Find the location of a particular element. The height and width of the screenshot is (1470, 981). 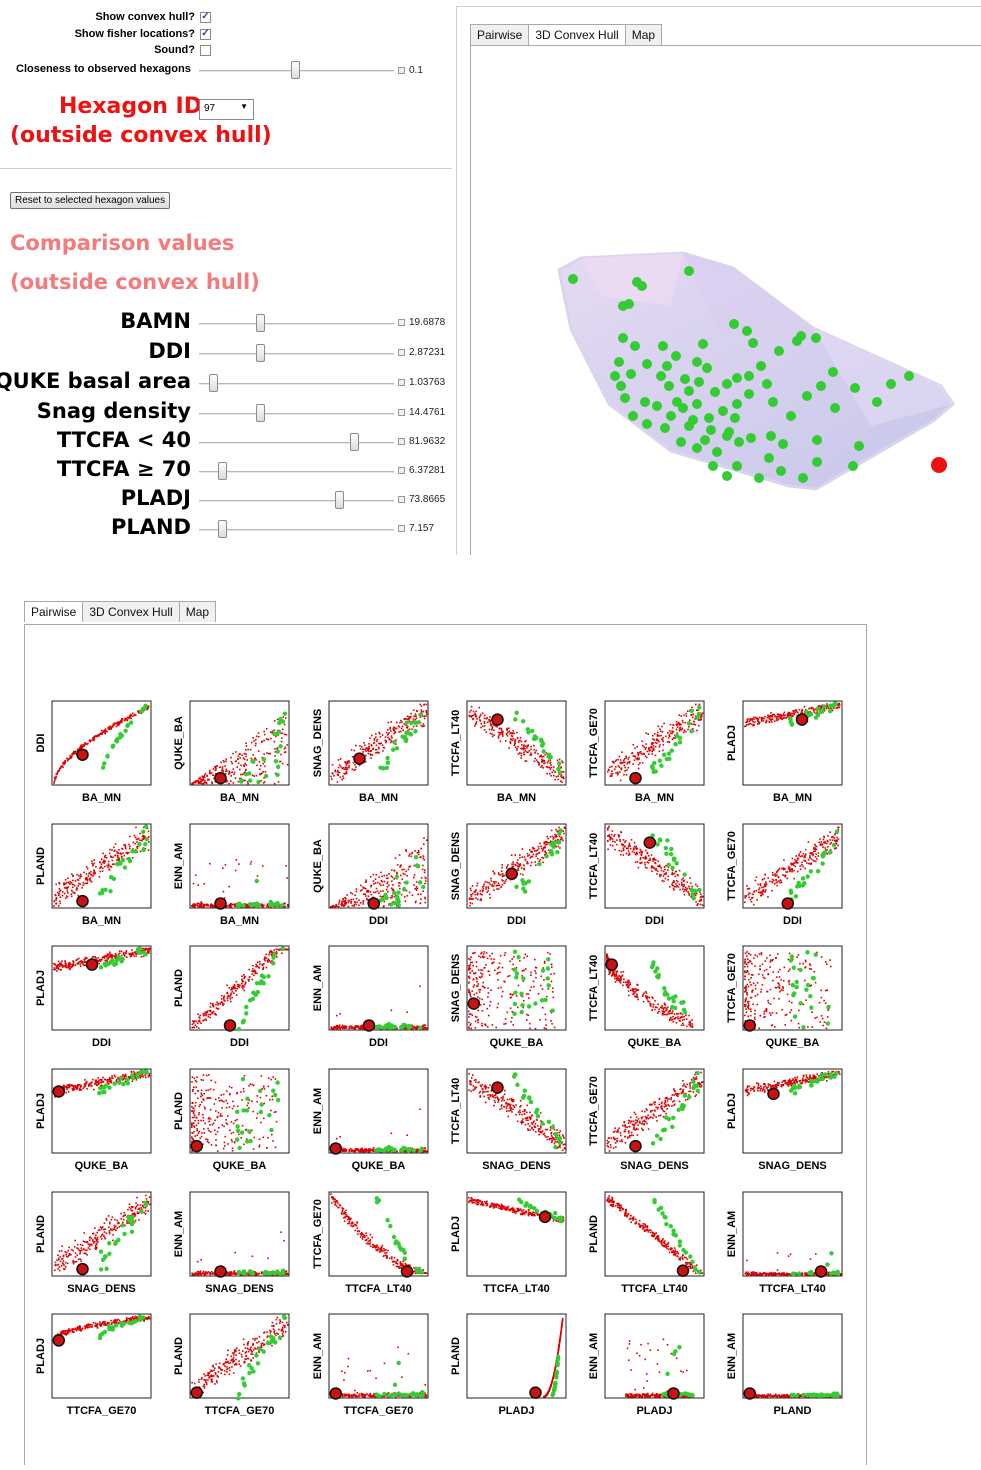

closeness-slider-thumb is located at coordinates (295, 70).